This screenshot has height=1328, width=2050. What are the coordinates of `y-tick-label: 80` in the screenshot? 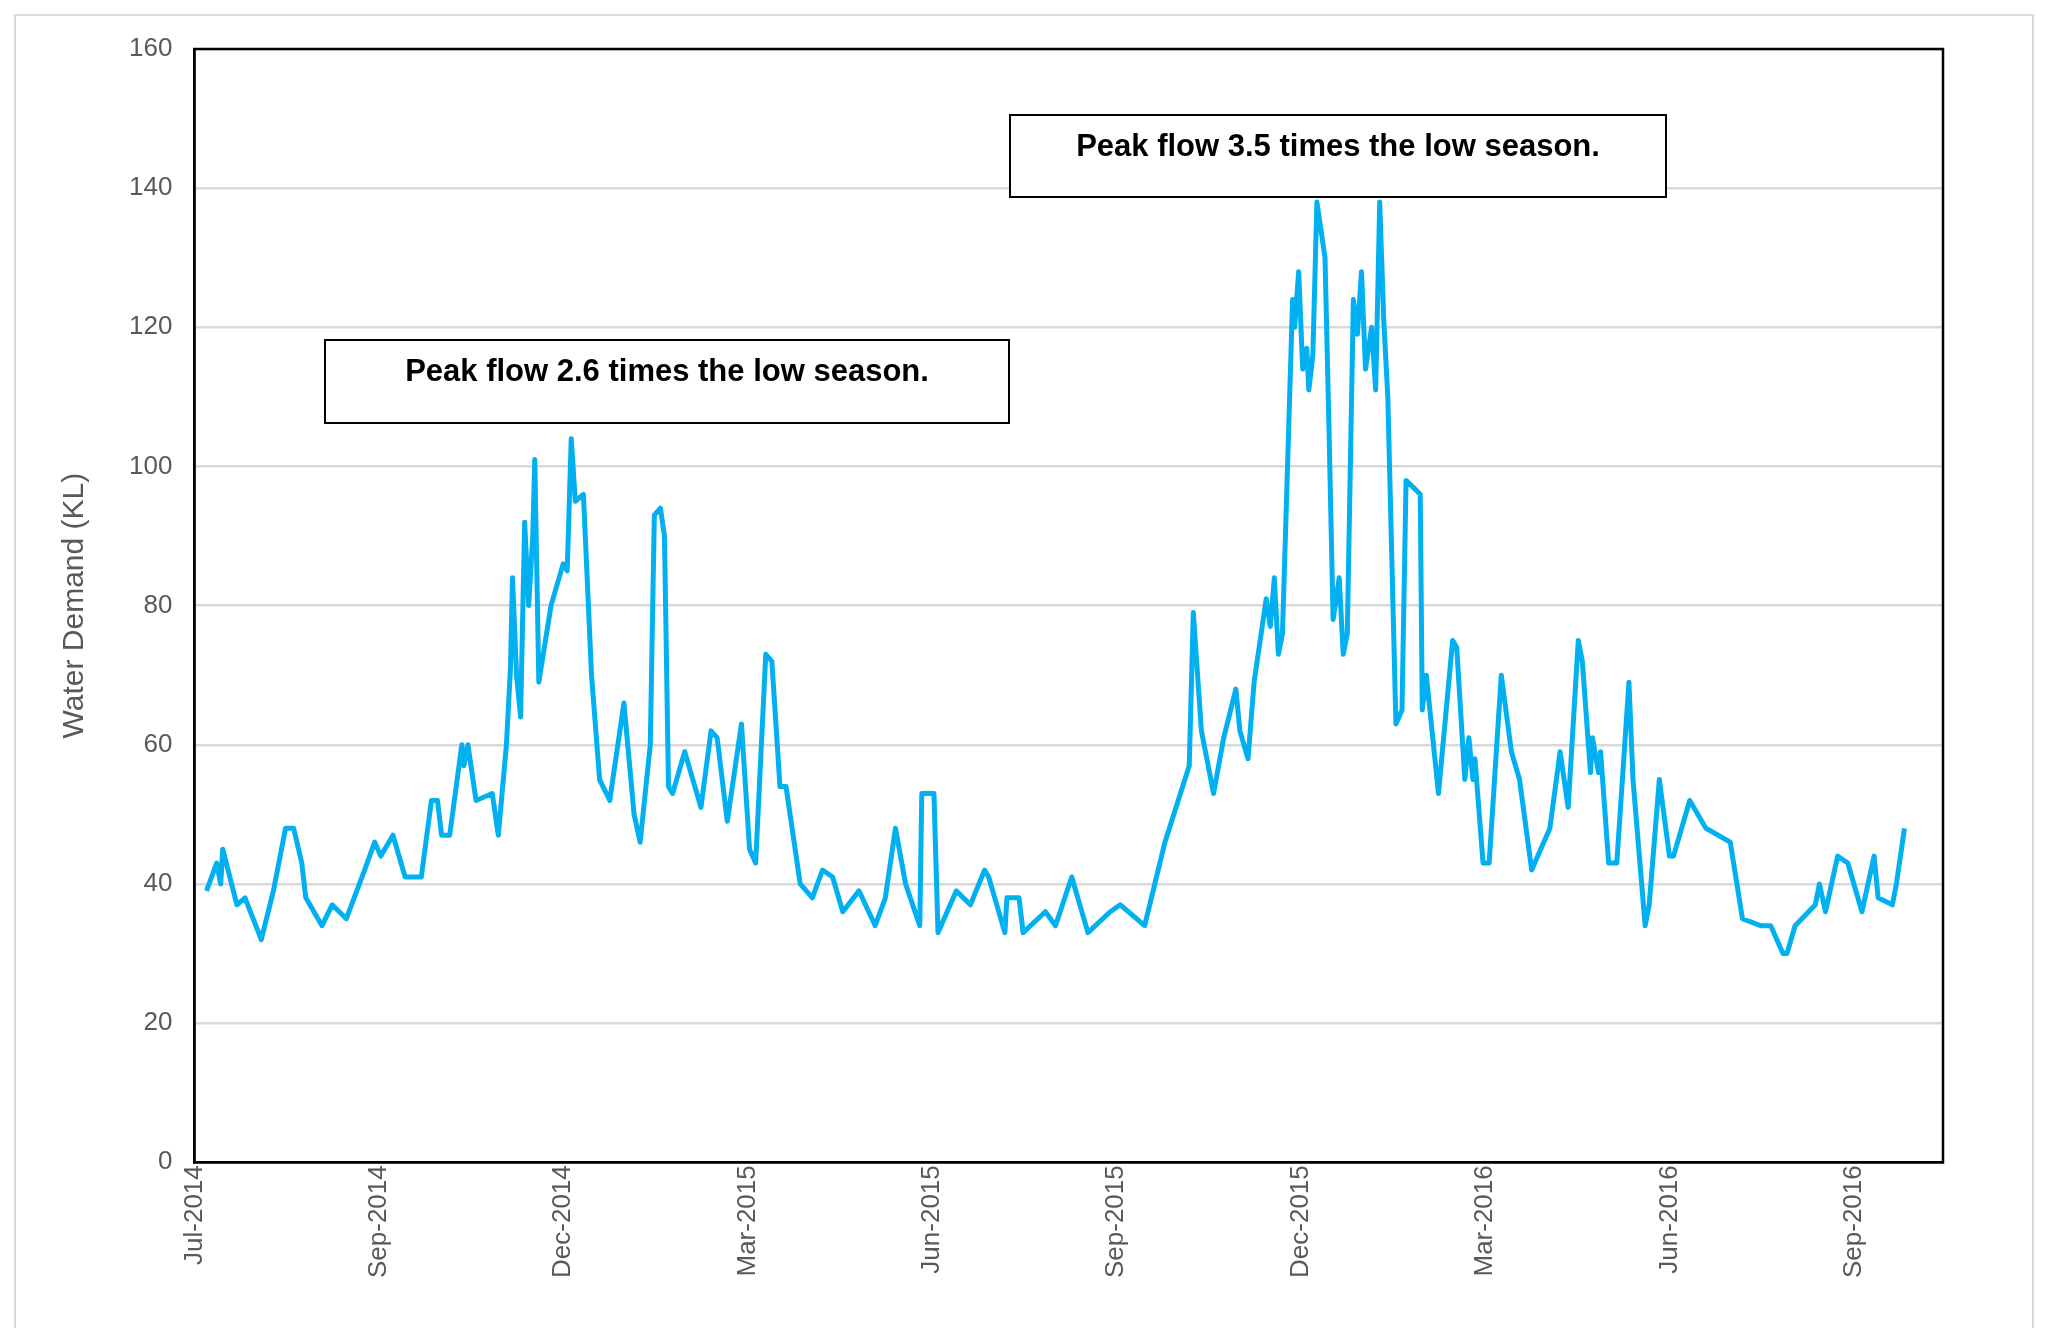 It's located at (158, 603).